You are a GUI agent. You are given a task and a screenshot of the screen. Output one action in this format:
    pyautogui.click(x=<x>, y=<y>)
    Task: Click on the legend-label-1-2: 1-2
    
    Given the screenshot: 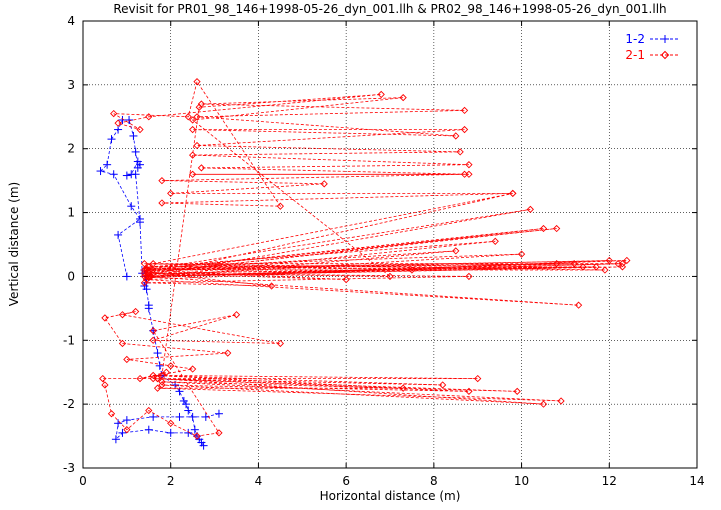 What is the action you would take?
    pyautogui.click(x=635, y=39)
    